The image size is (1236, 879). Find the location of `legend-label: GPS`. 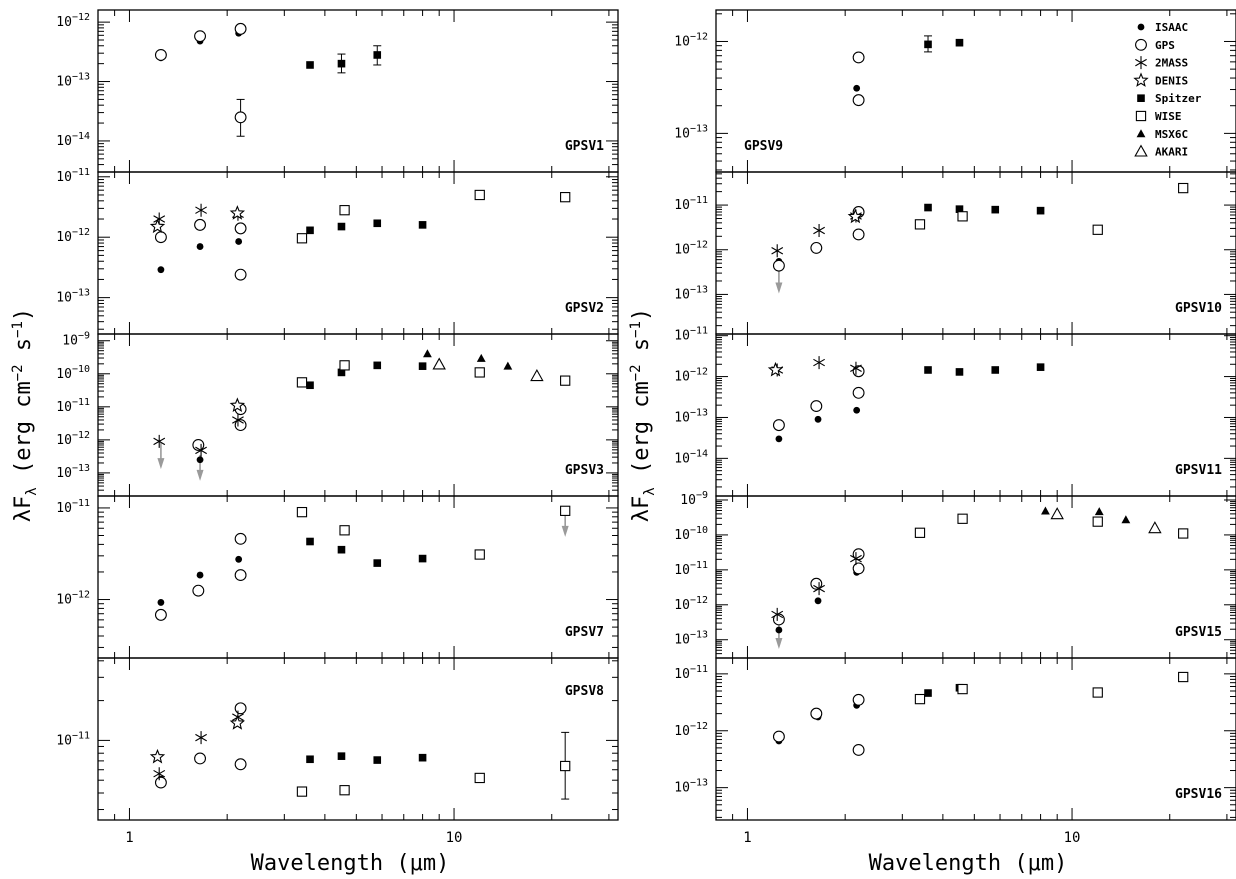

legend-label: GPS is located at coordinates (1165, 45).